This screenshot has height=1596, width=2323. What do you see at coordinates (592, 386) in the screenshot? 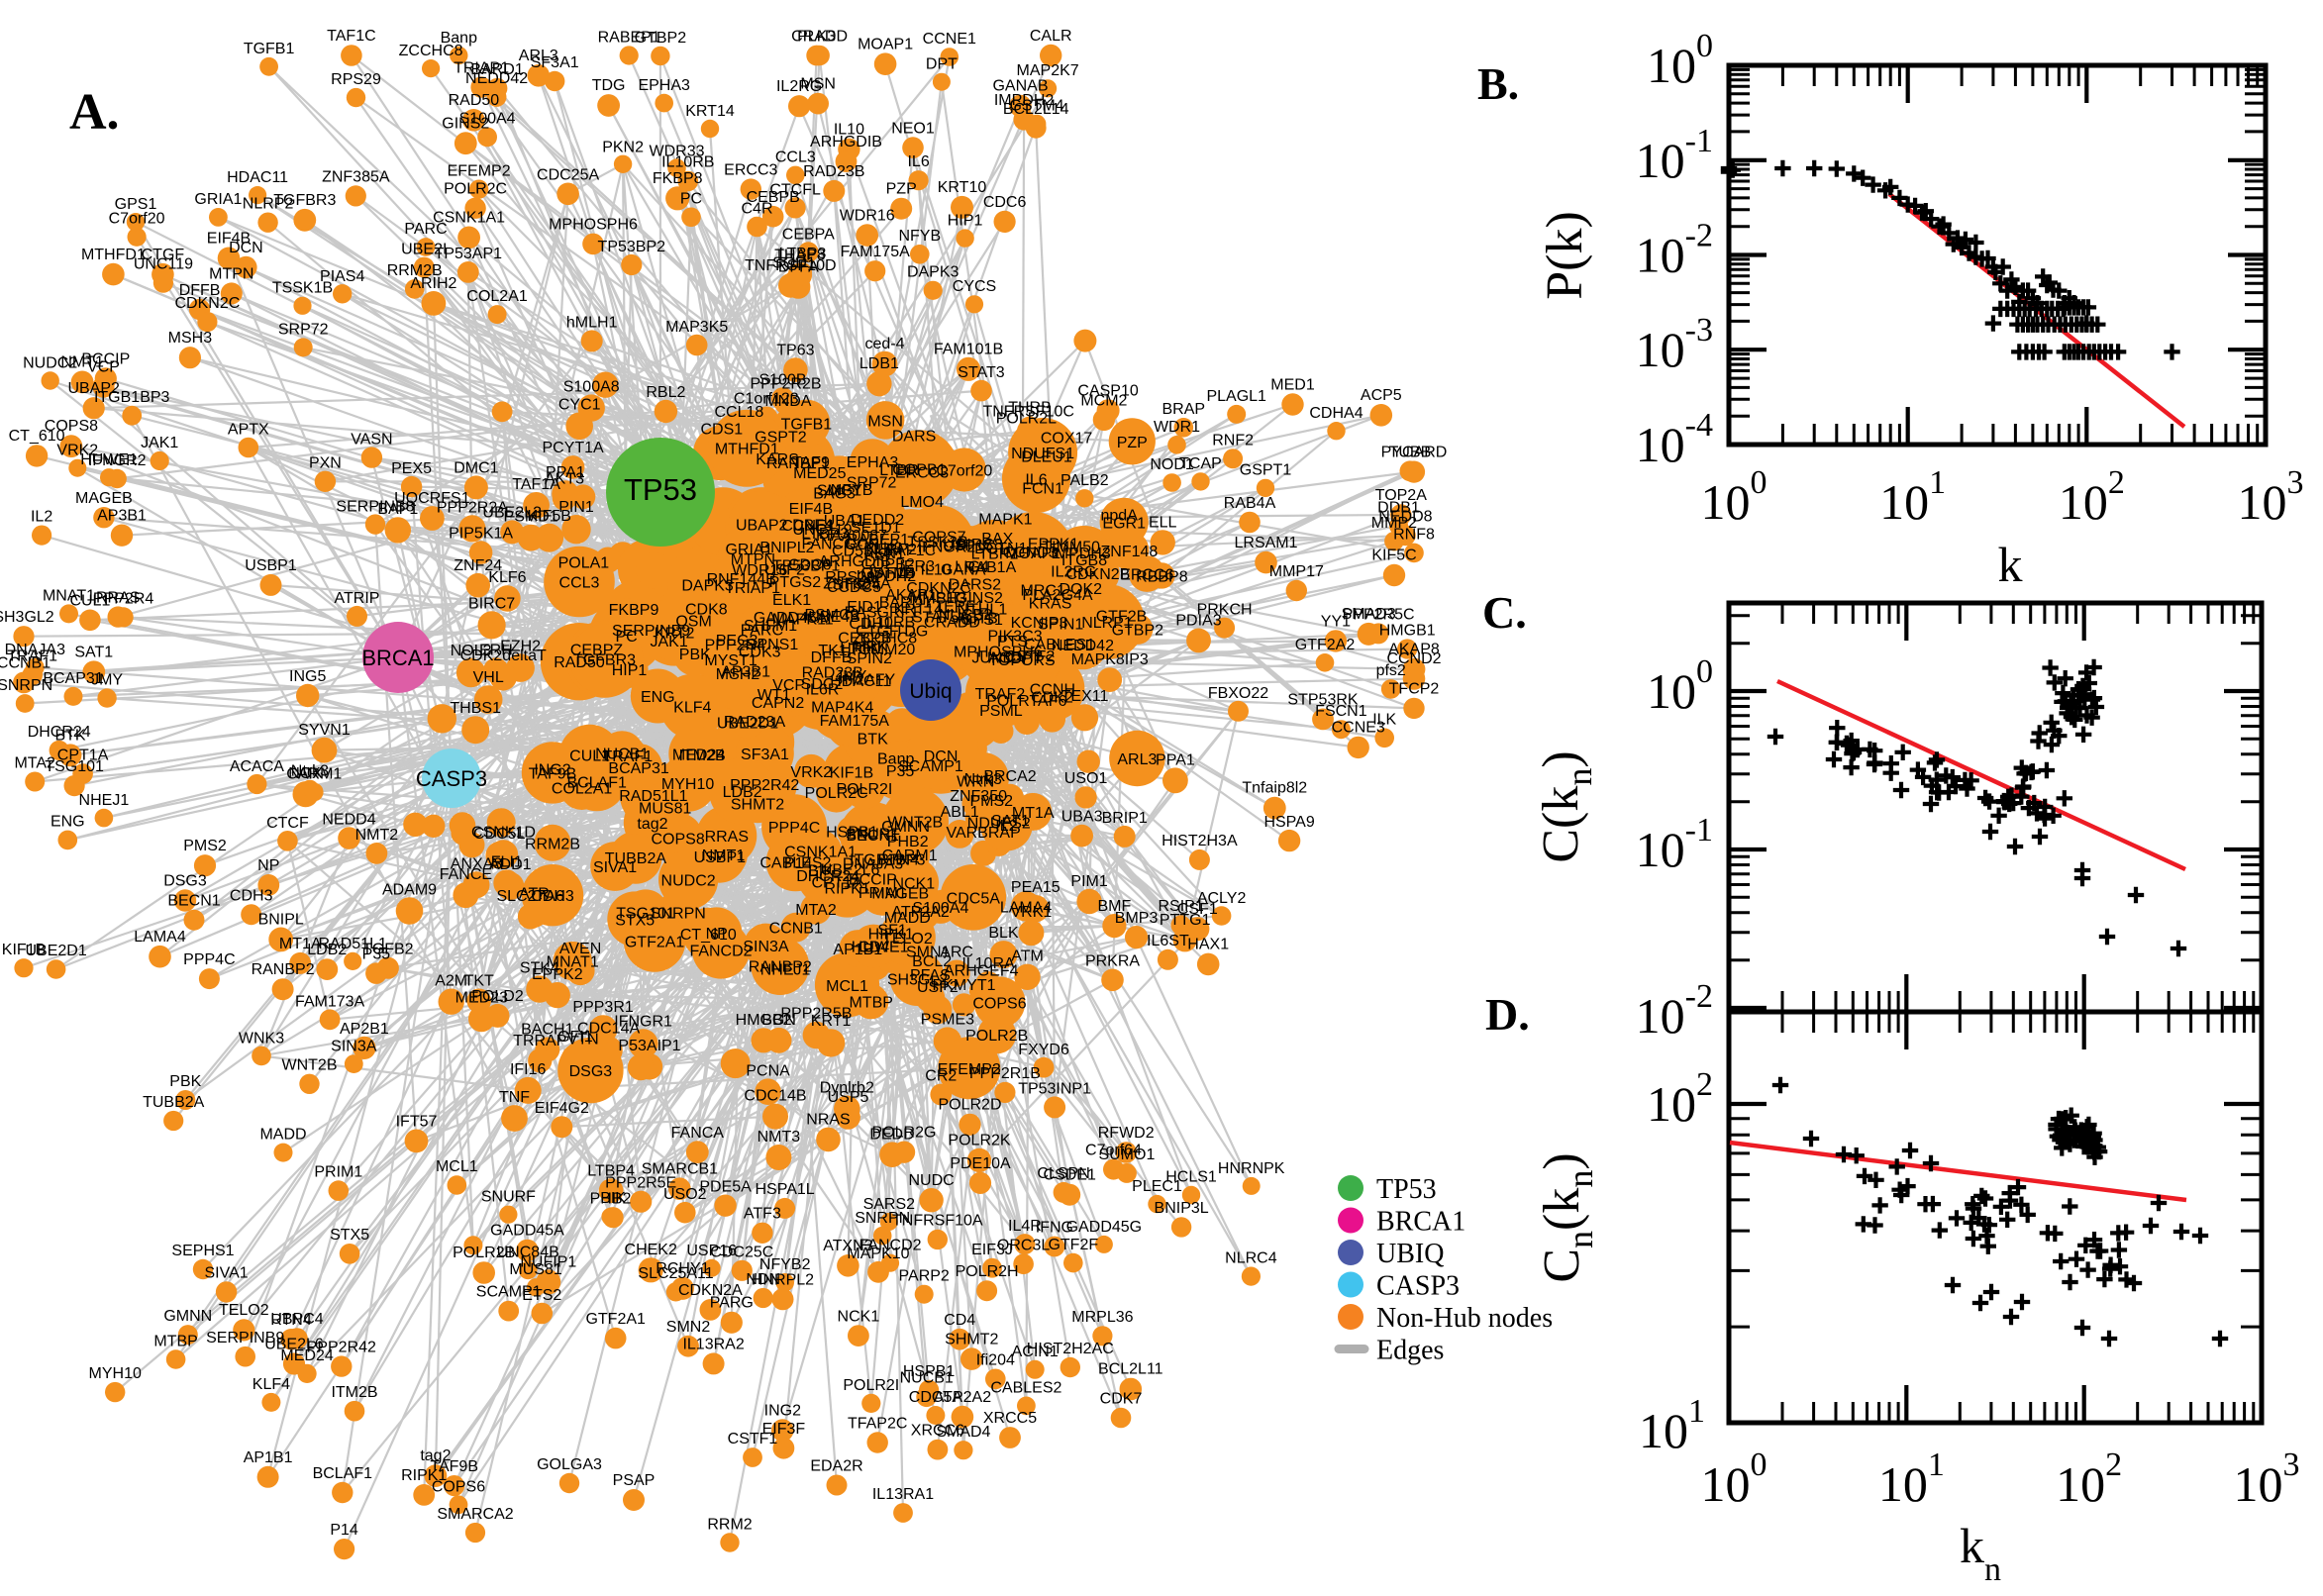
I see `svg-text: S100A8` at bounding box center [592, 386].